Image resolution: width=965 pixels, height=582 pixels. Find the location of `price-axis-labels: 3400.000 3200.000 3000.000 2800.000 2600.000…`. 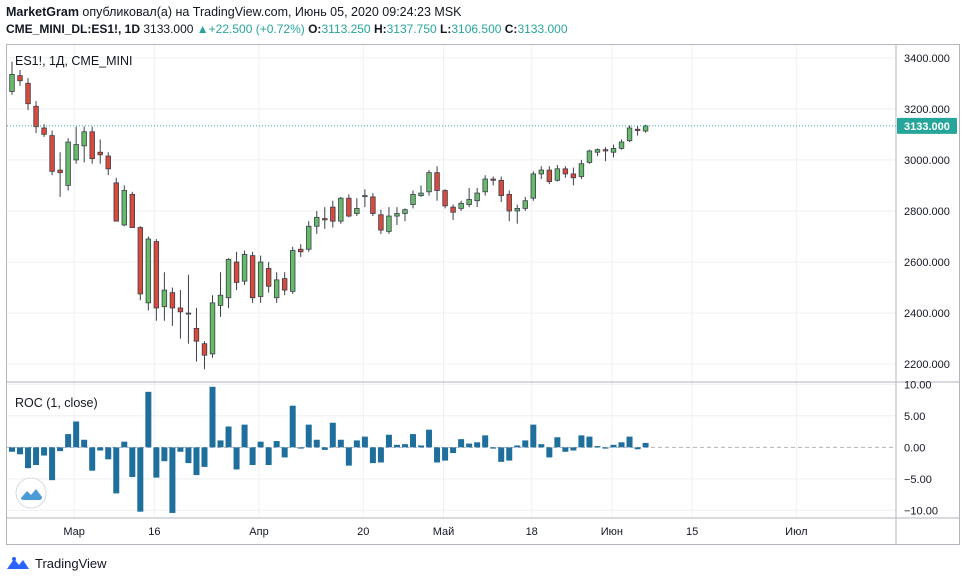

price-axis-labels: 3400.000 3200.000 3000.000 2800.000 2600.000… is located at coordinates (927, 212).